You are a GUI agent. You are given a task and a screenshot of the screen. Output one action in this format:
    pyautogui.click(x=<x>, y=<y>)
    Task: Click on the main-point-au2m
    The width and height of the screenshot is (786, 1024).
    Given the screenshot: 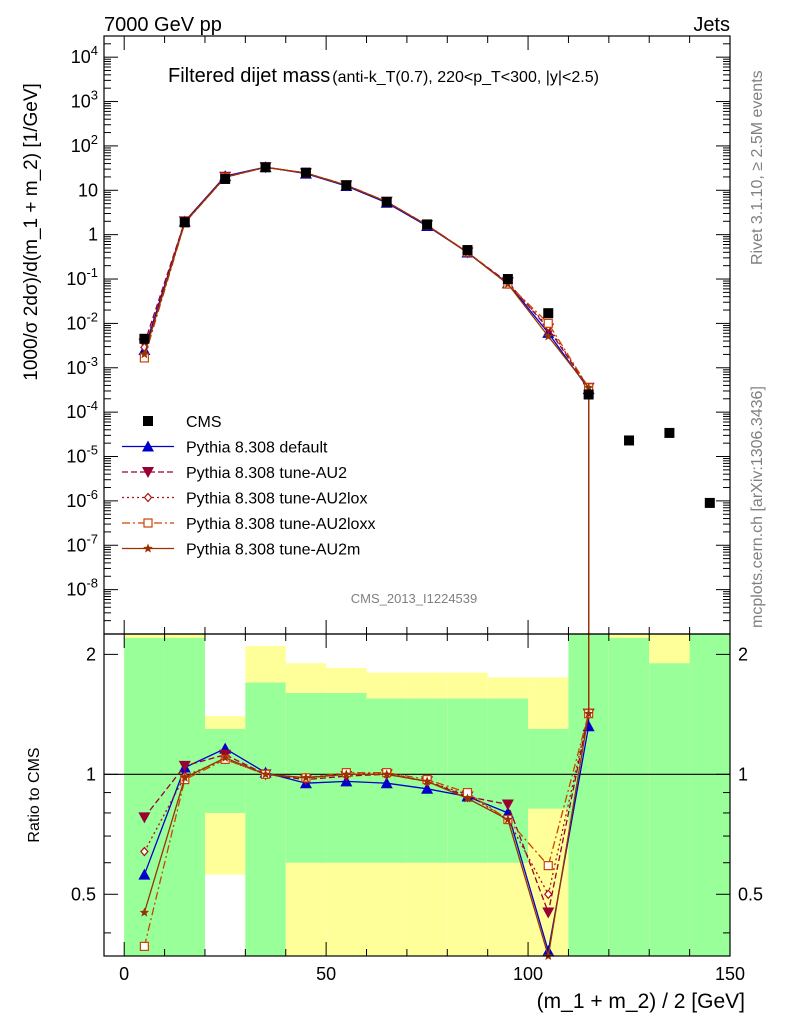 What is the action you would take?
    pyautogui.click(x=144, y=354)
    